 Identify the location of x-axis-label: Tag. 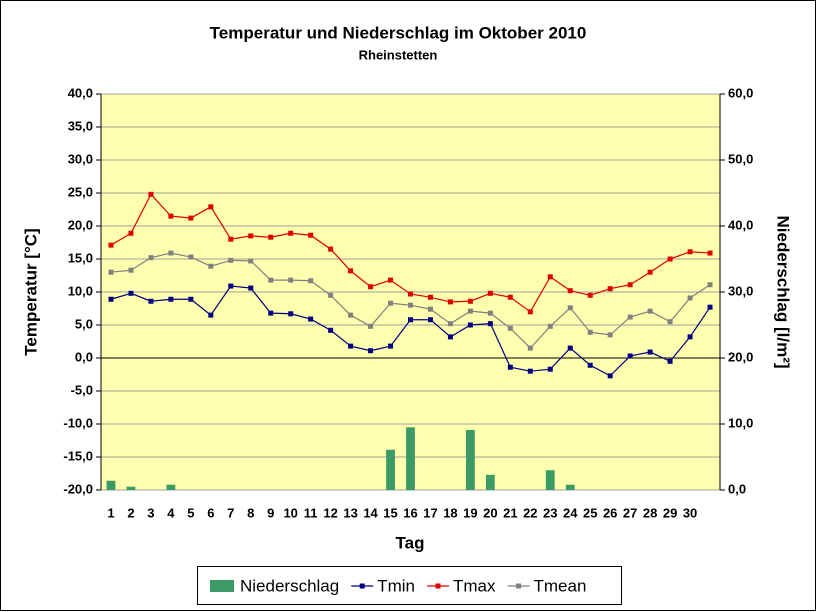
(410, 542).